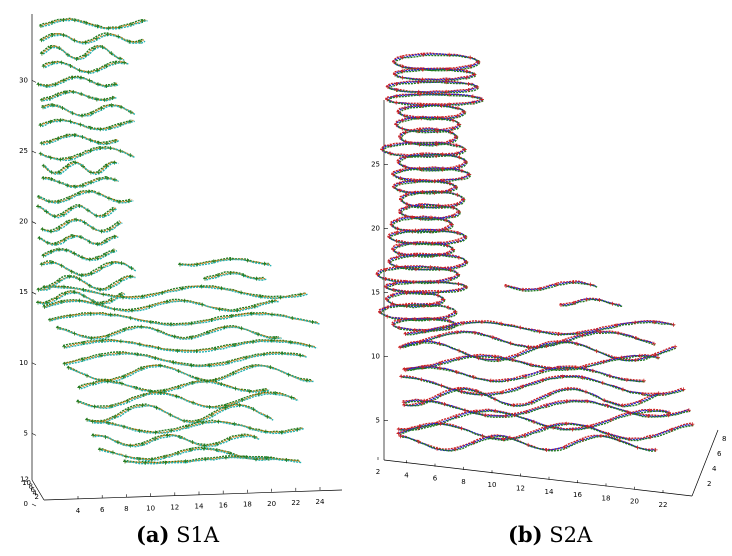 This screenshot has width=732, height=556. Describe the element at coordinates (419, 426) in the screenshot. I see `slice-b-base-9-marker` at that location.